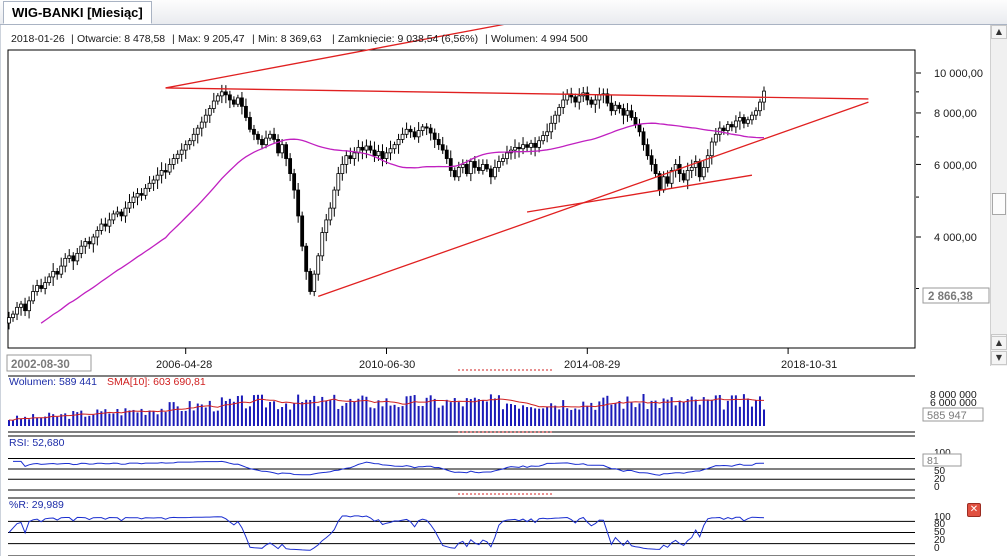 The image size is (1007, 556). Describe the element at coordinates (503, 12) in the screenshot. I see `tab-bar: WIG-BANKI [Miesiąc]` at that location.